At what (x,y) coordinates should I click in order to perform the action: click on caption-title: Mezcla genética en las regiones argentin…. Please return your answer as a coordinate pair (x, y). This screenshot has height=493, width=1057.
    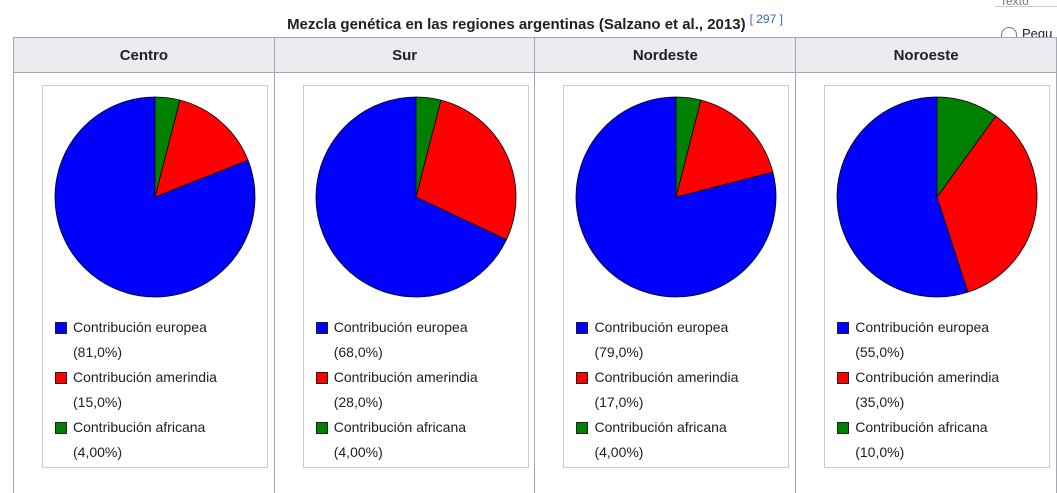
    Looking at the image, I should click on (516, 24).